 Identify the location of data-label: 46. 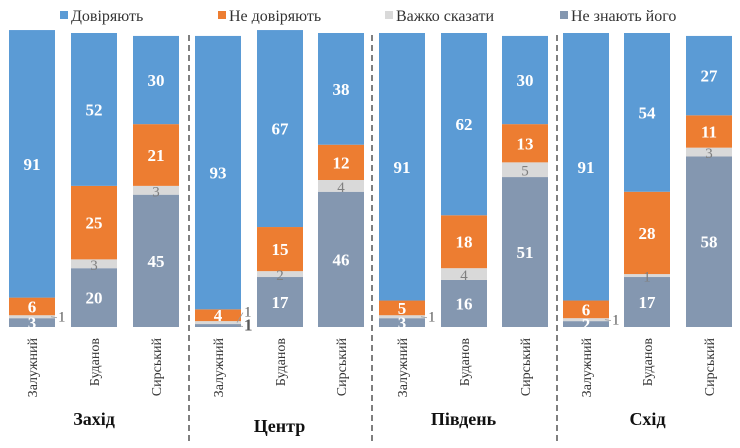
(341, 259).